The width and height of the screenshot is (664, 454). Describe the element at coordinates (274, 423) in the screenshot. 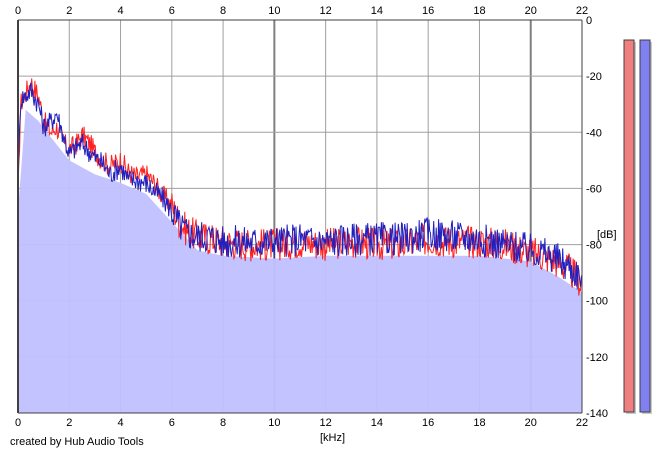

I see `x-tick-label-bottom: 10` at that location.